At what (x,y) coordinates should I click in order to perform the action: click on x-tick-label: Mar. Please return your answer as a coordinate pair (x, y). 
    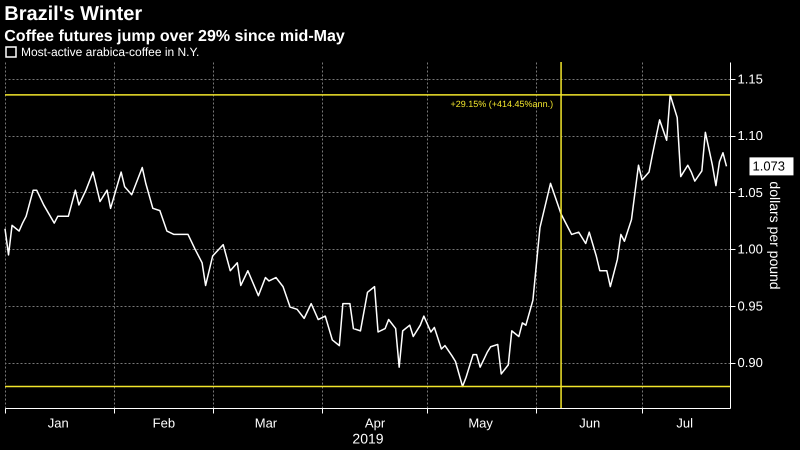
    Looking at the image, I should click on (266, 423).